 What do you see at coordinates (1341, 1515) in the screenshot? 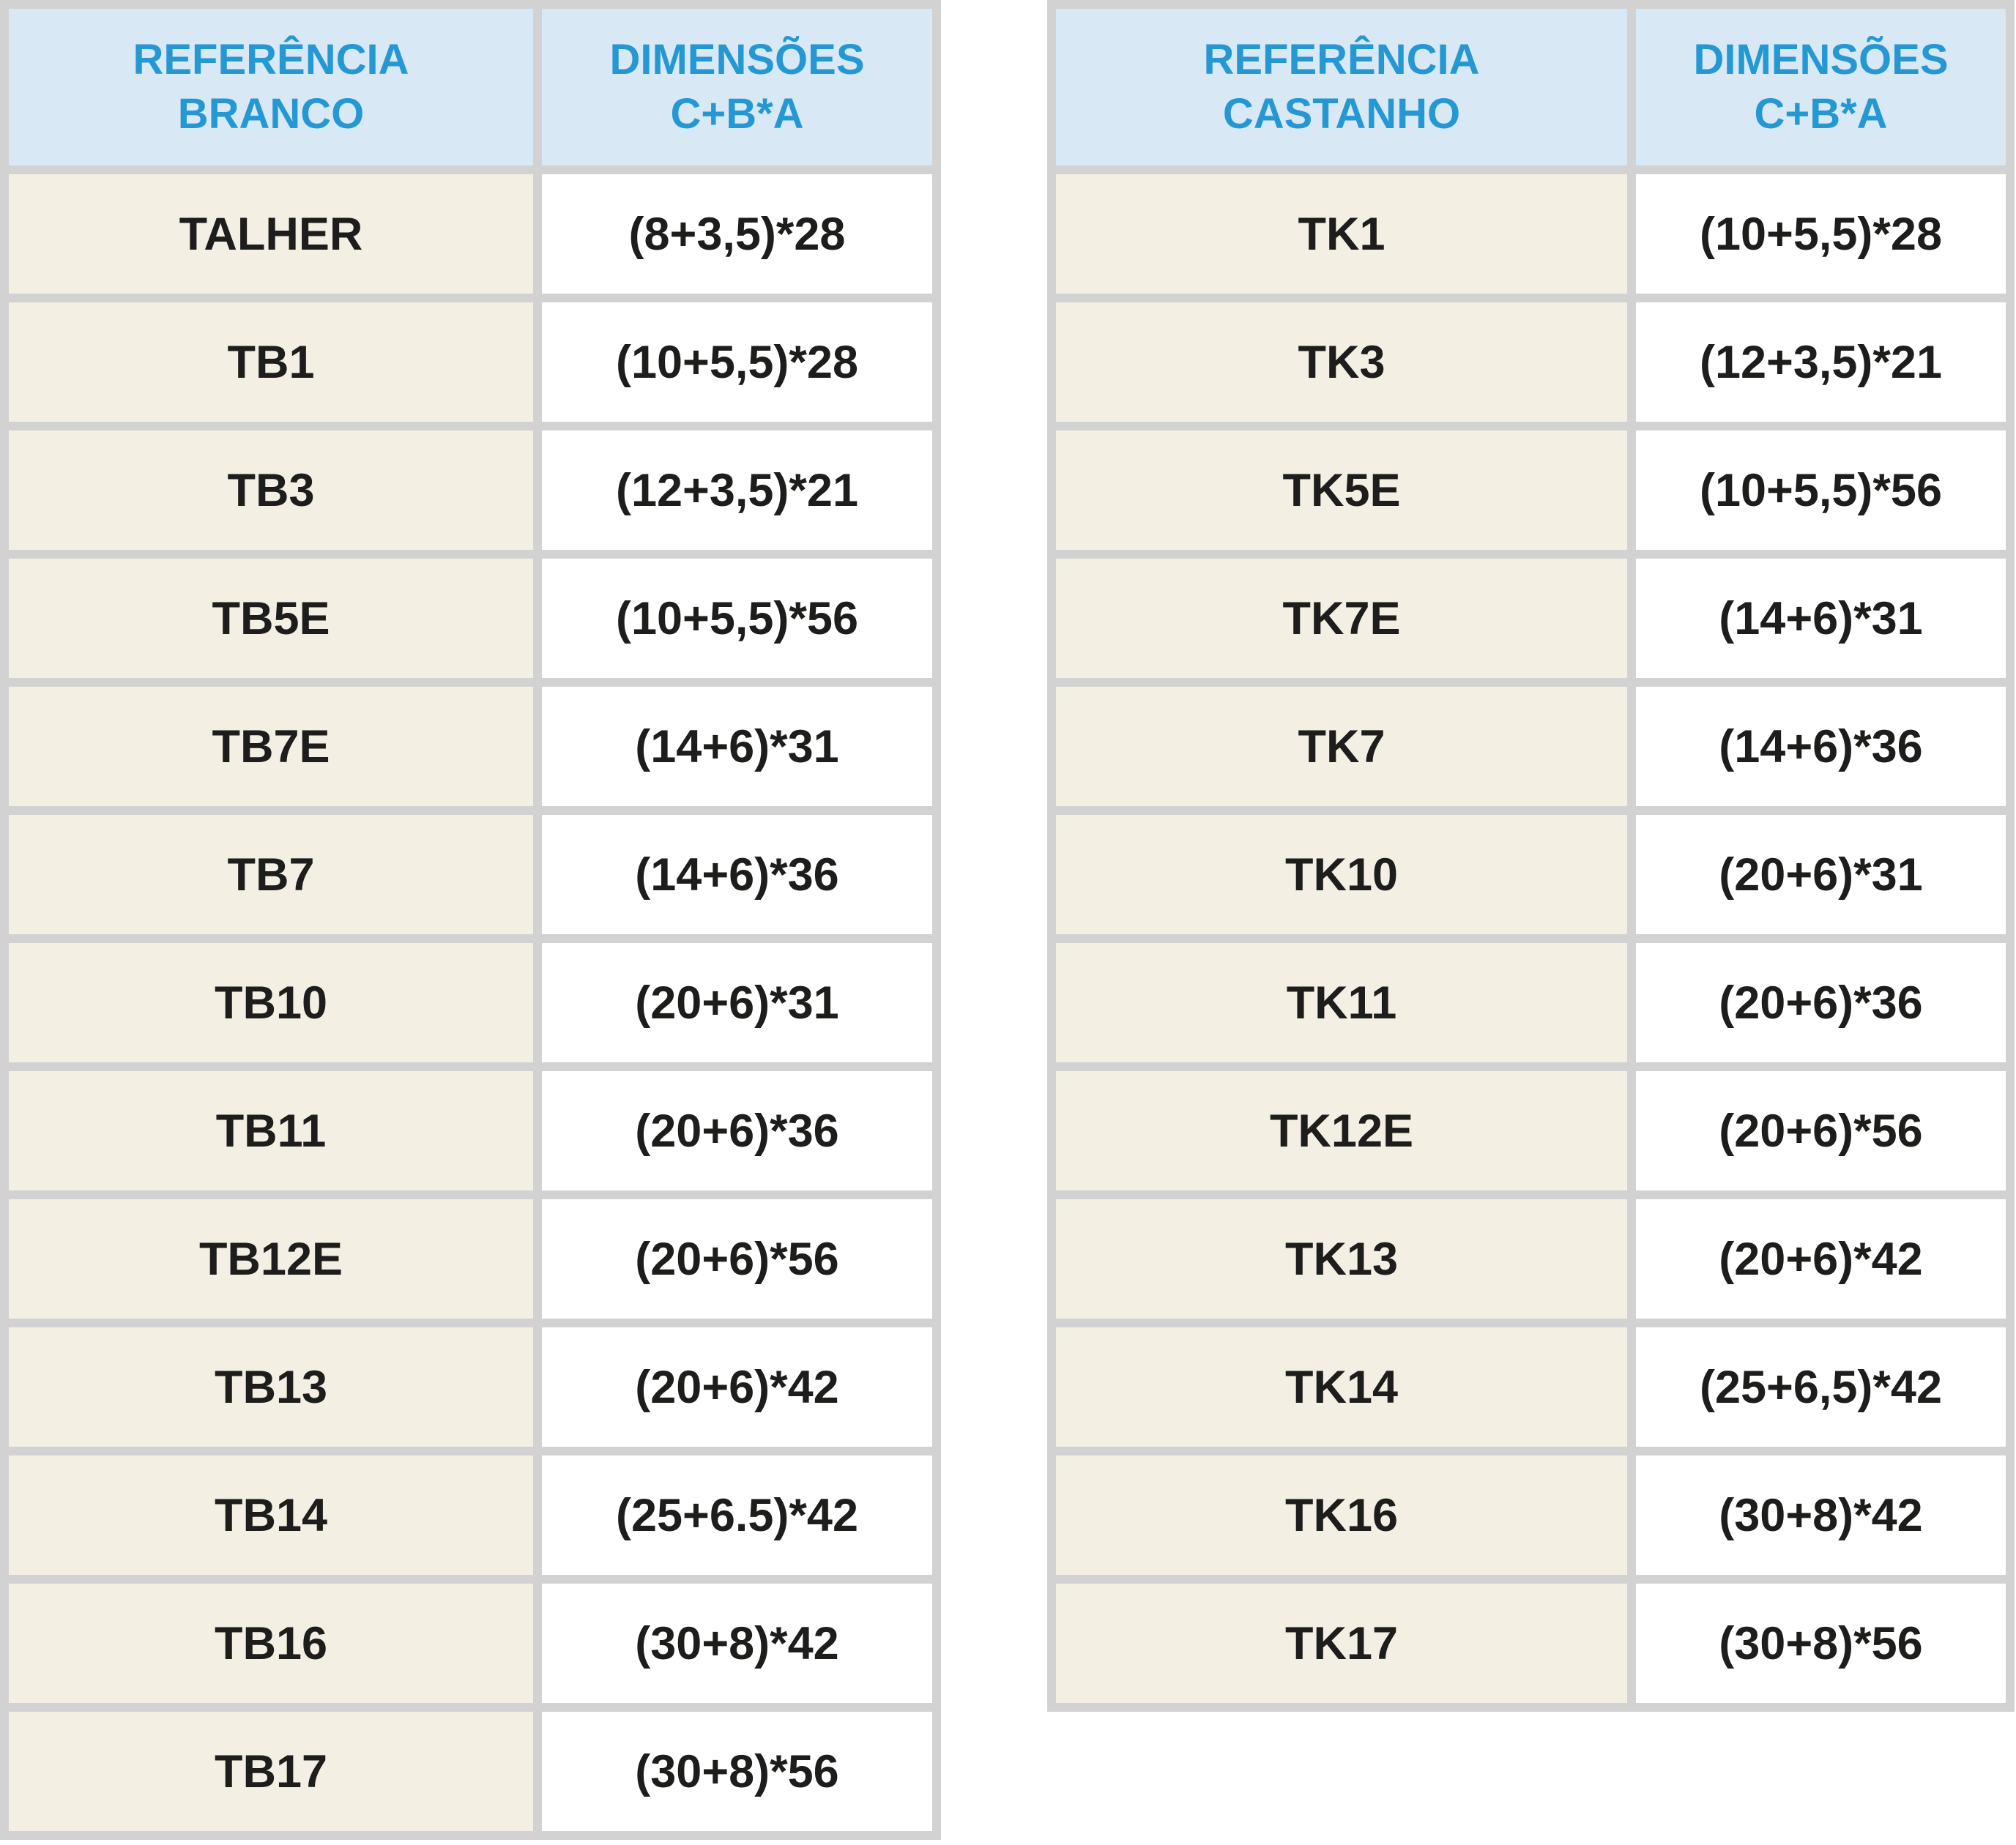
I see `ref-cell: TK16` at bounding box center [1341, 1515].